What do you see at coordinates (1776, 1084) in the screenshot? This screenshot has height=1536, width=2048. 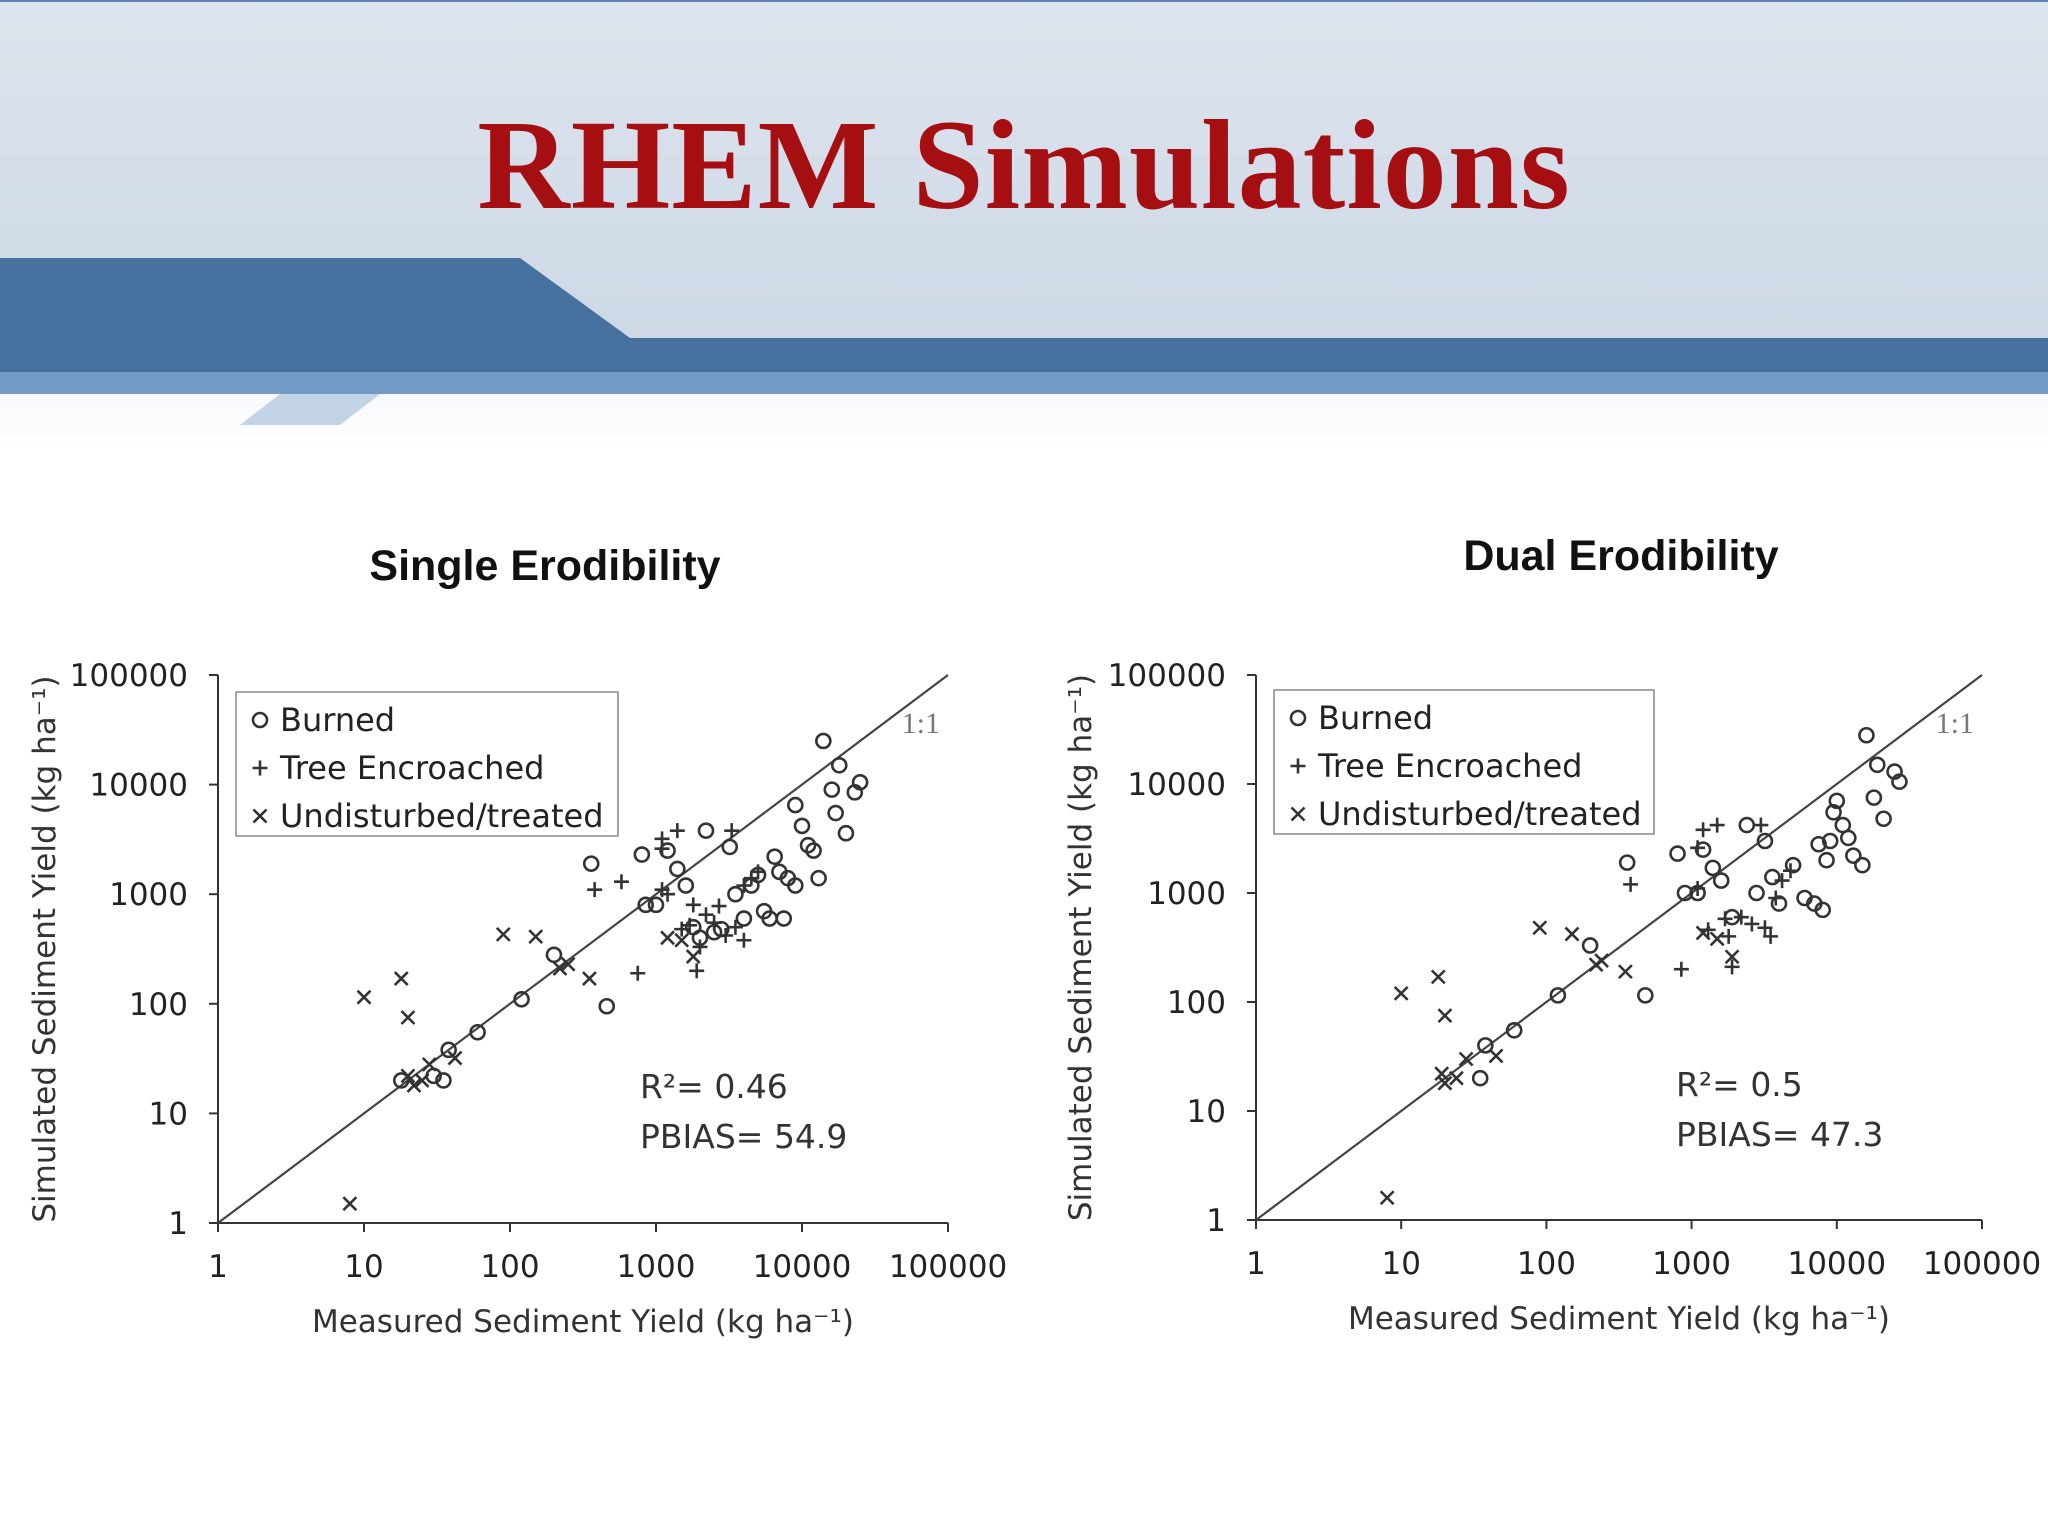 I see `r2-value: 0.5` at bounding box center [1776, 1084].